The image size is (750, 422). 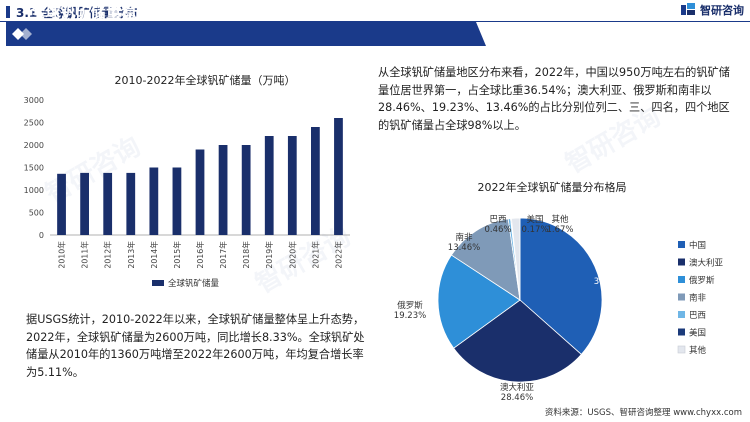 What do you see at coordinates (702, 280) in the screenshot?
I see `legend-label: 俄罗斯` at bounding box center [702, 280].